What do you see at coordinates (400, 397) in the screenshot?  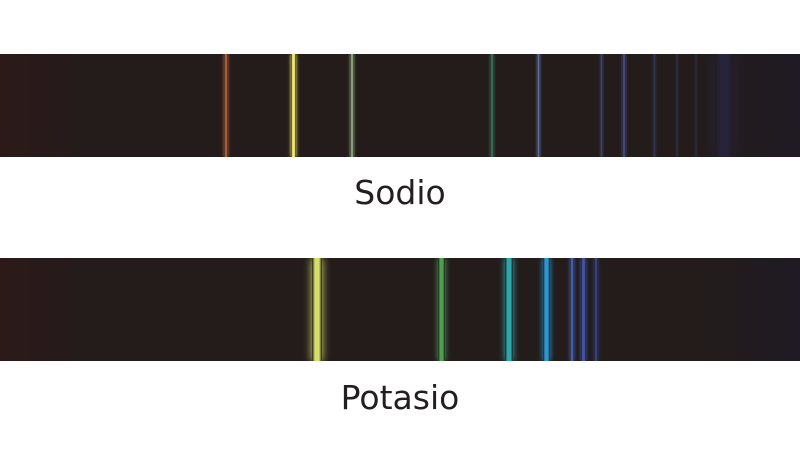 I see `potassium-label: Potasio` at bounding box center [400, 397].